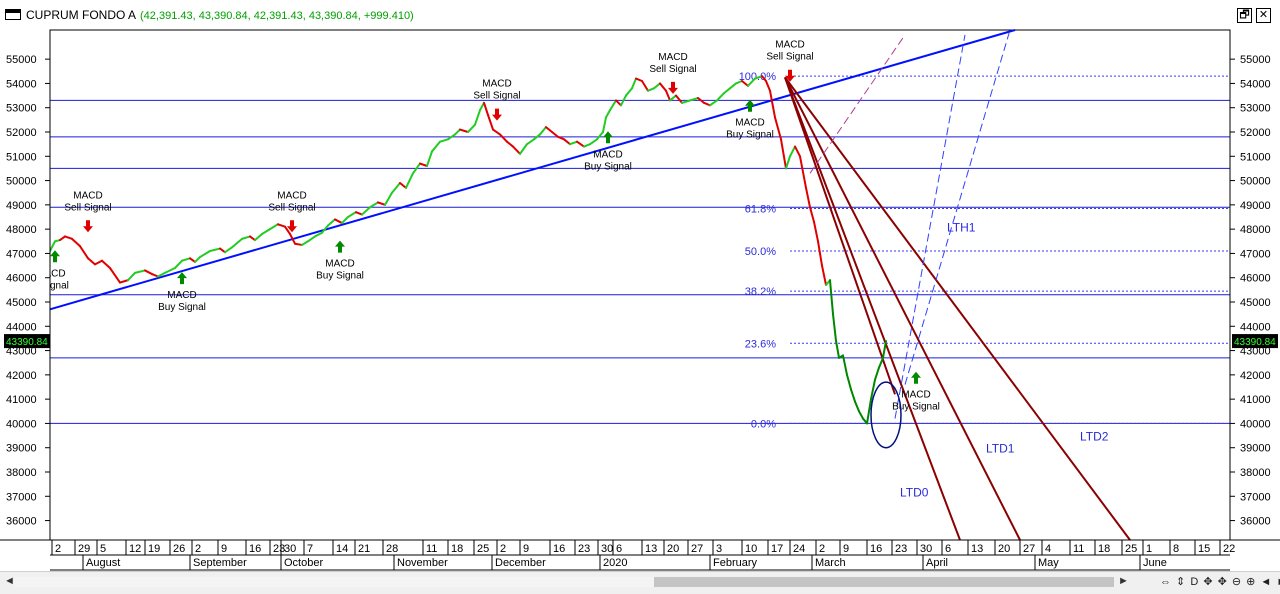 This screenshot has height=594, width=1280. What do you see at coordinates (9, 581) in the screenshot?
I see `scroll-left-icon: ◄` at bounding box center [9, 581].